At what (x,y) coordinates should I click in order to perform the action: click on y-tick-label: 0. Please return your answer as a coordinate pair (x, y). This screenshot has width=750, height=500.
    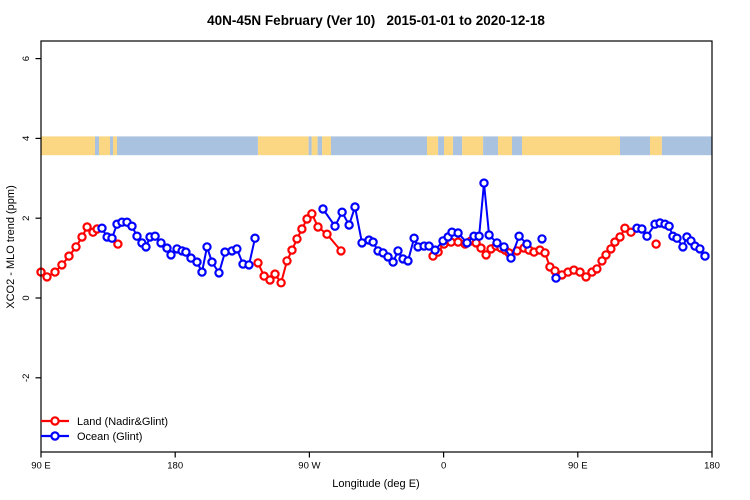
    Looking at the image, I should click on (26, 297).